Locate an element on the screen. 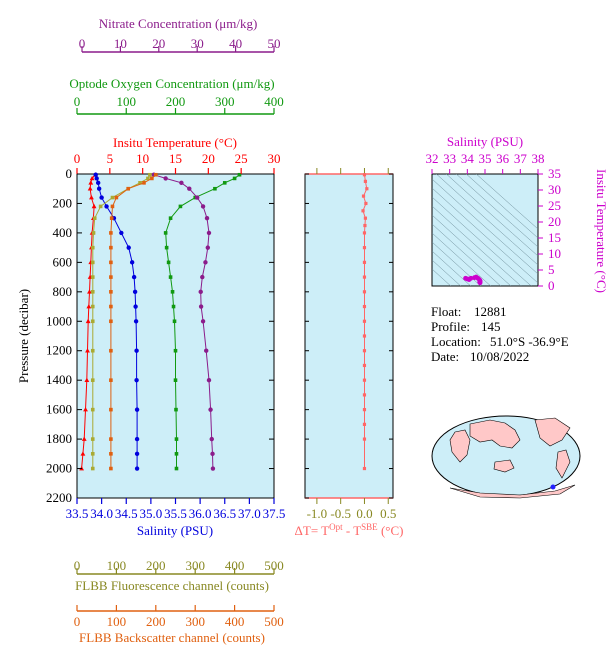  temperature-tick-label: 0 is located at coordinates (77, 158).